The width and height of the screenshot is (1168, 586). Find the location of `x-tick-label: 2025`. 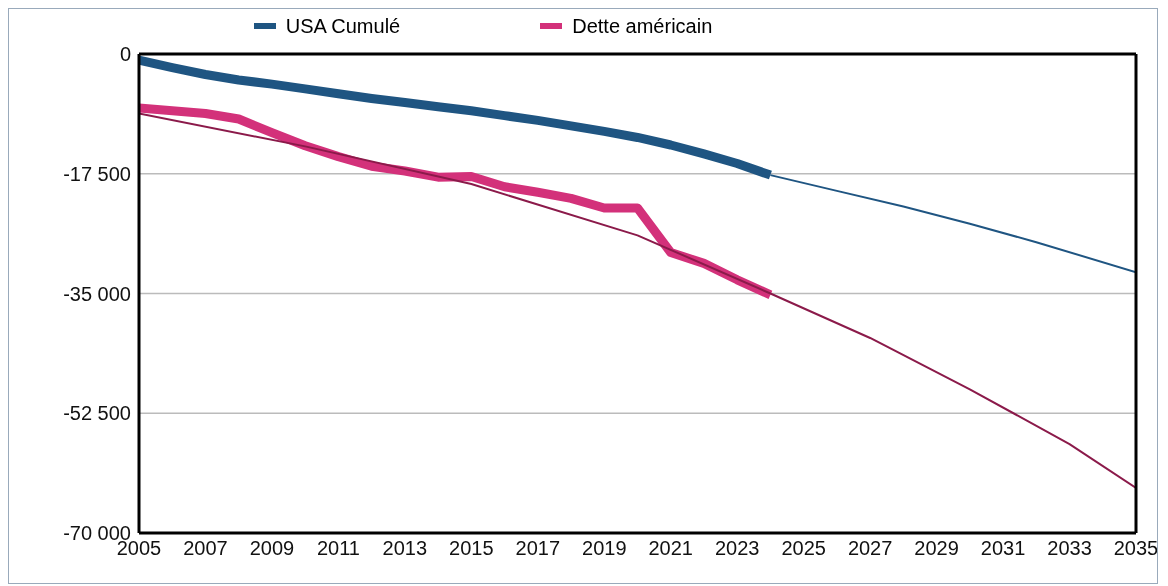

x-tick-label: 2025 is located at coordinates (803, 548).